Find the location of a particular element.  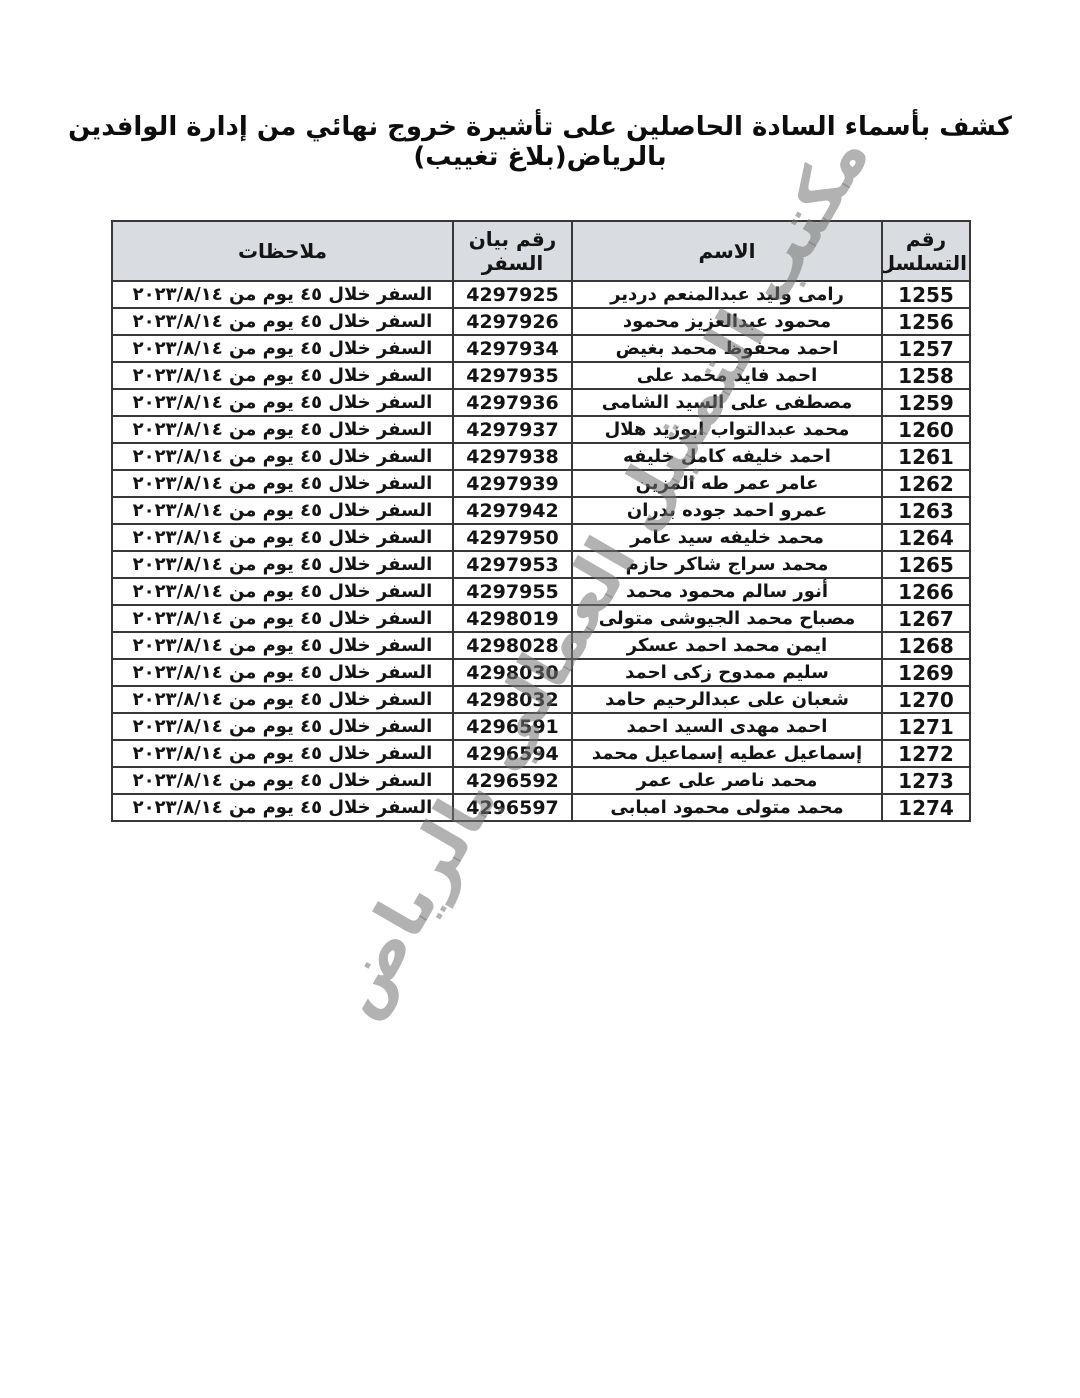

serial-cell: 1272 is located at coordinates (926, 753).